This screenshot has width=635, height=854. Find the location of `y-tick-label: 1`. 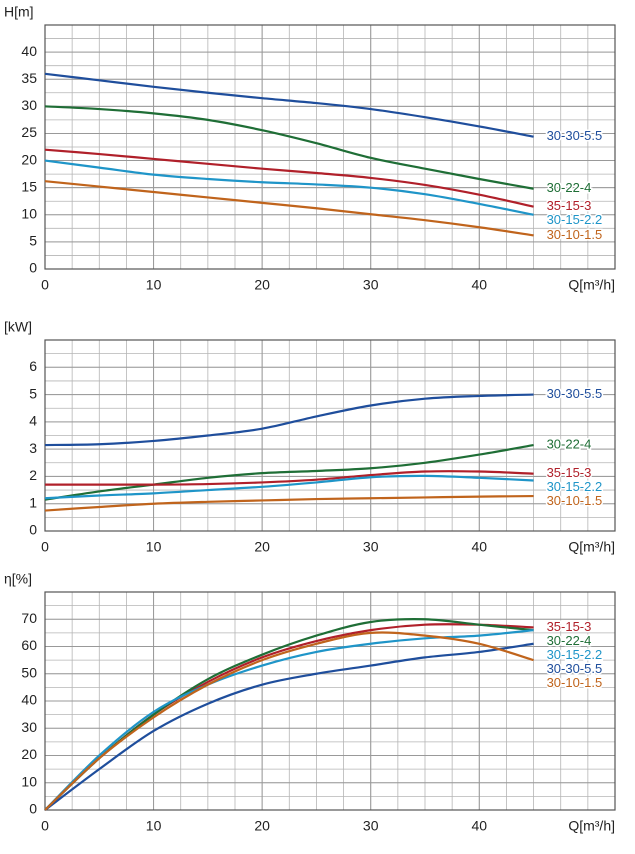

y-tick-label: 1 is located at coordinates (33, 502).